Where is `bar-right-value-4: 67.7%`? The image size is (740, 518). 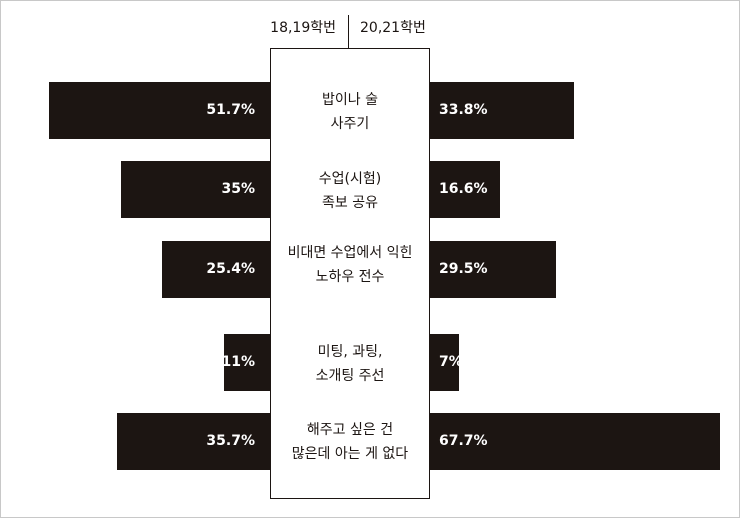 bar-right-value-4: 67.7% is located at coordinates (463, 441).